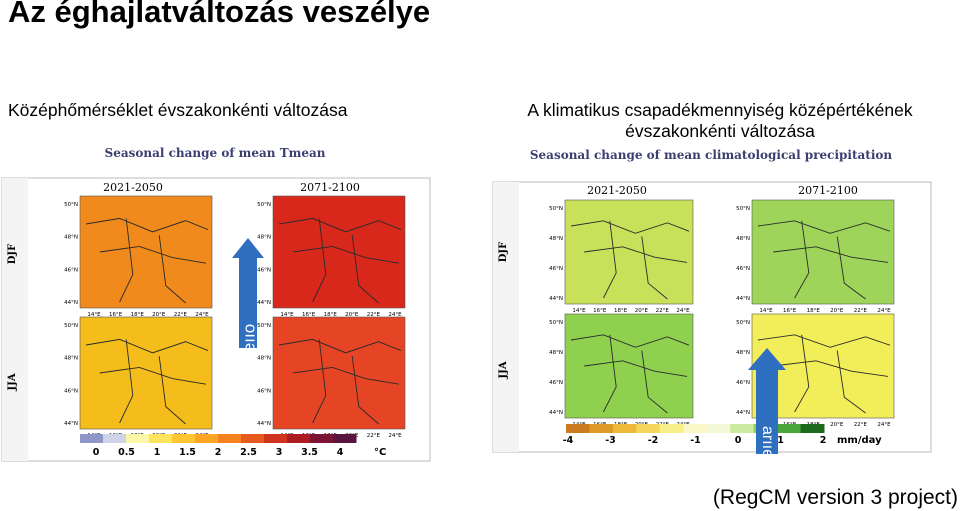 The height and width of the screenshot is (511, 960). What do you see at coordinates (695, 440) in the screenshot?
I see `colorbar-tick: -1` at bounding box center [695, 440].